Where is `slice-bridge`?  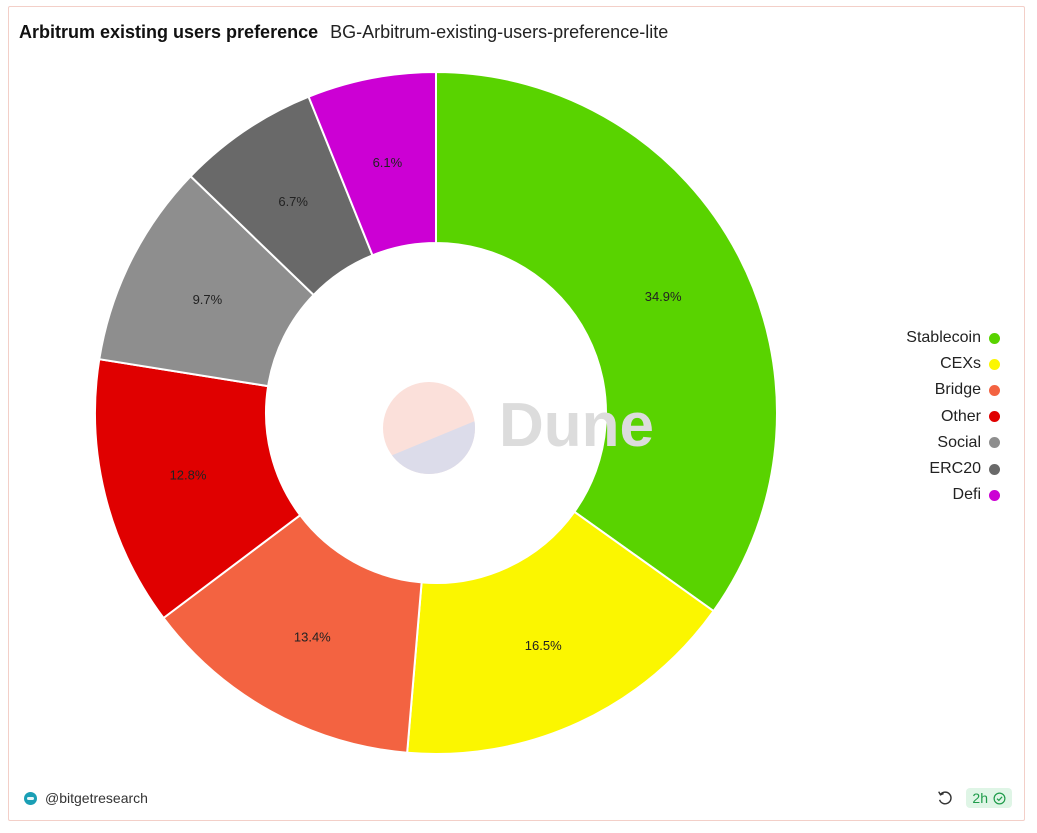 slice-bridge is located at coordinates (292, 633).